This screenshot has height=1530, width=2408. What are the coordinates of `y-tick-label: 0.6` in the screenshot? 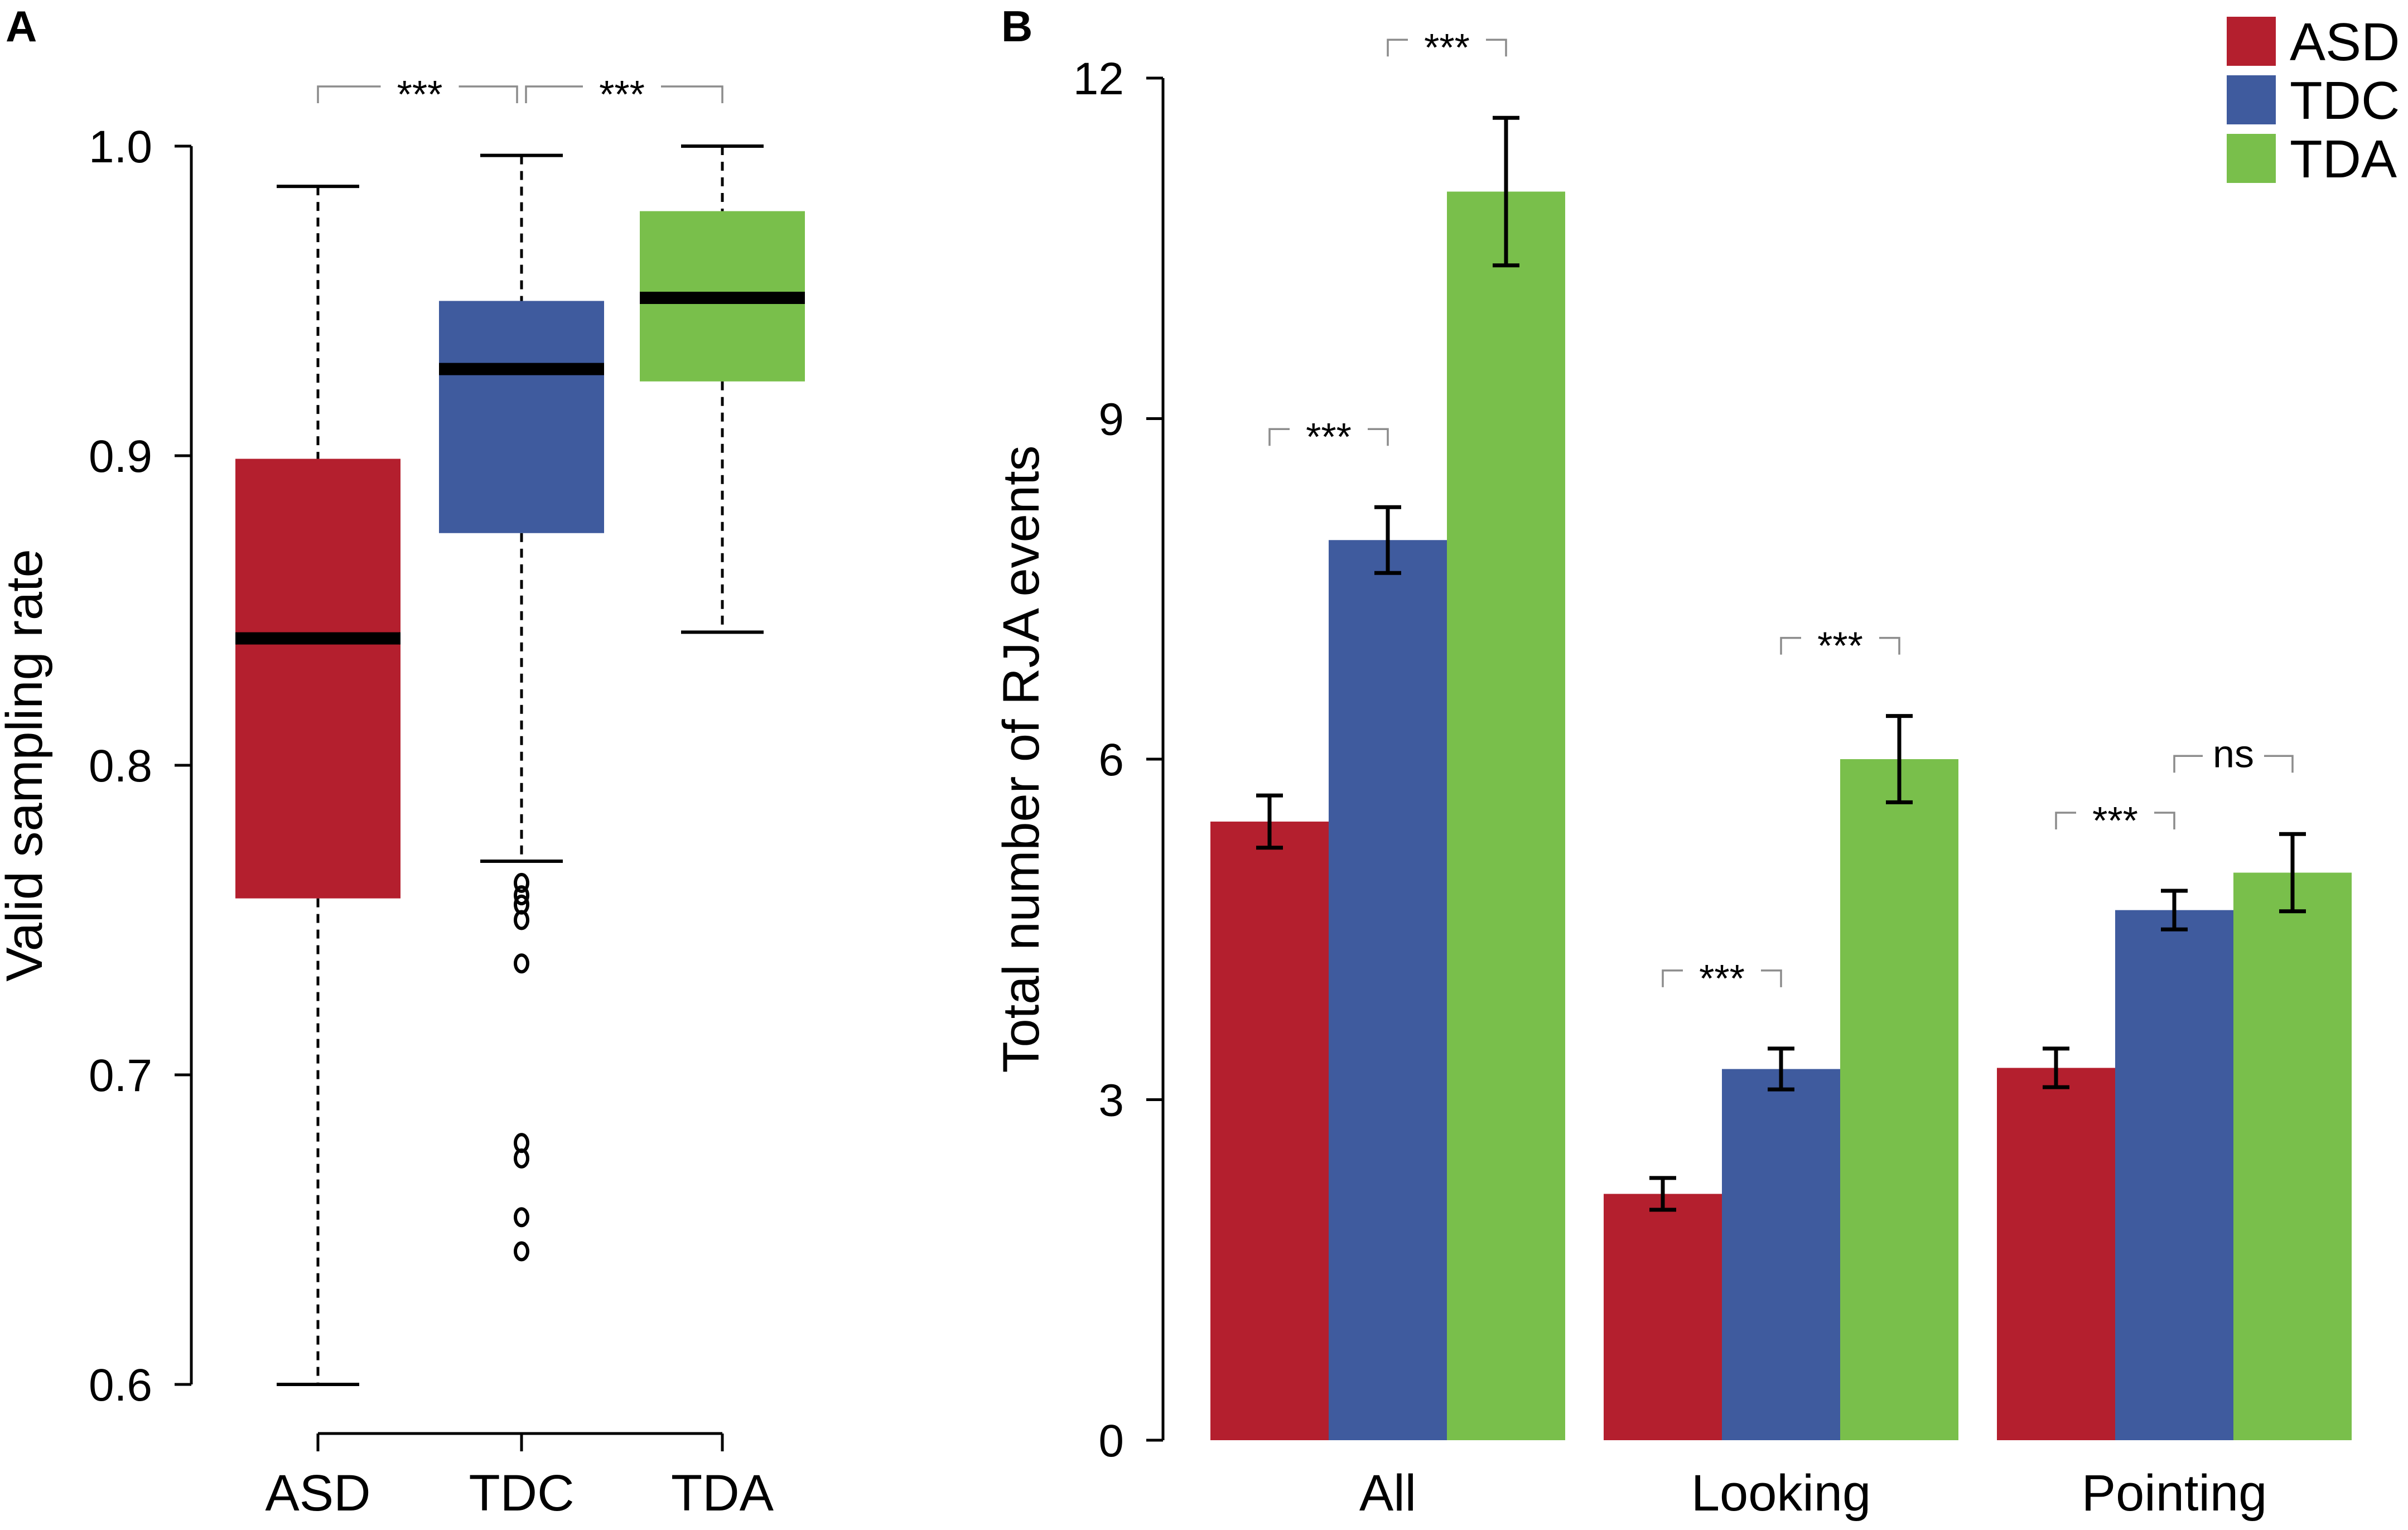 It's located at (120, 1385).